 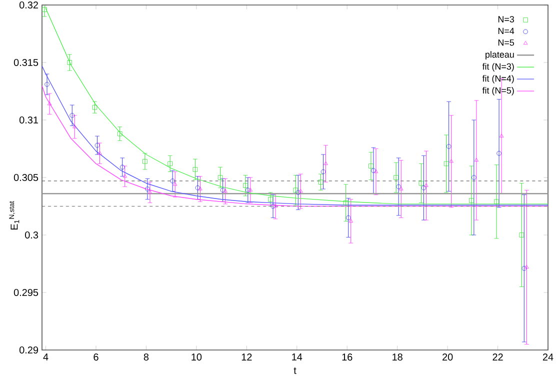 I want to click on legend-label: N=4, so click(x=506, y=31).